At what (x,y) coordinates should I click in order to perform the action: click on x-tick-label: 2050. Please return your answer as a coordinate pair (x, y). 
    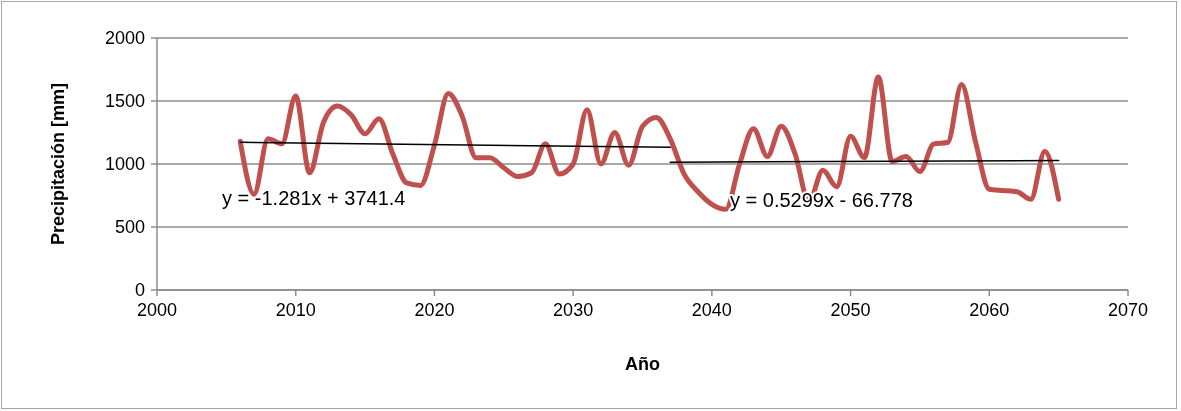
    Looking at the image, I should click on (850, 310).